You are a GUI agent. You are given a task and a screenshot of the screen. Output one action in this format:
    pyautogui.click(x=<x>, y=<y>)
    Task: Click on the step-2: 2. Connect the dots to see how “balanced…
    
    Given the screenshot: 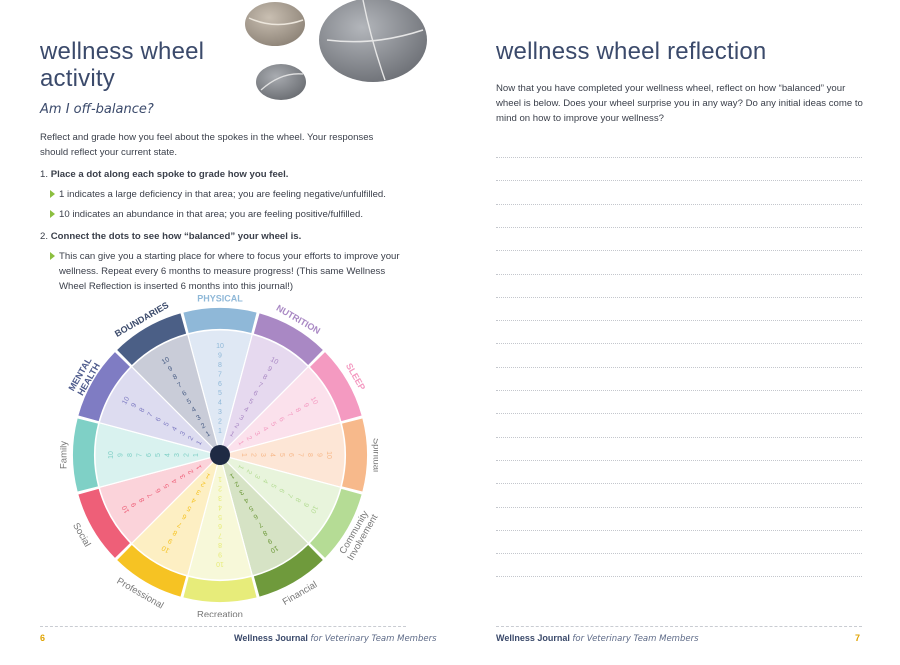 What is the action you would take?
    pyautogui.click(x=225, y=261)
    